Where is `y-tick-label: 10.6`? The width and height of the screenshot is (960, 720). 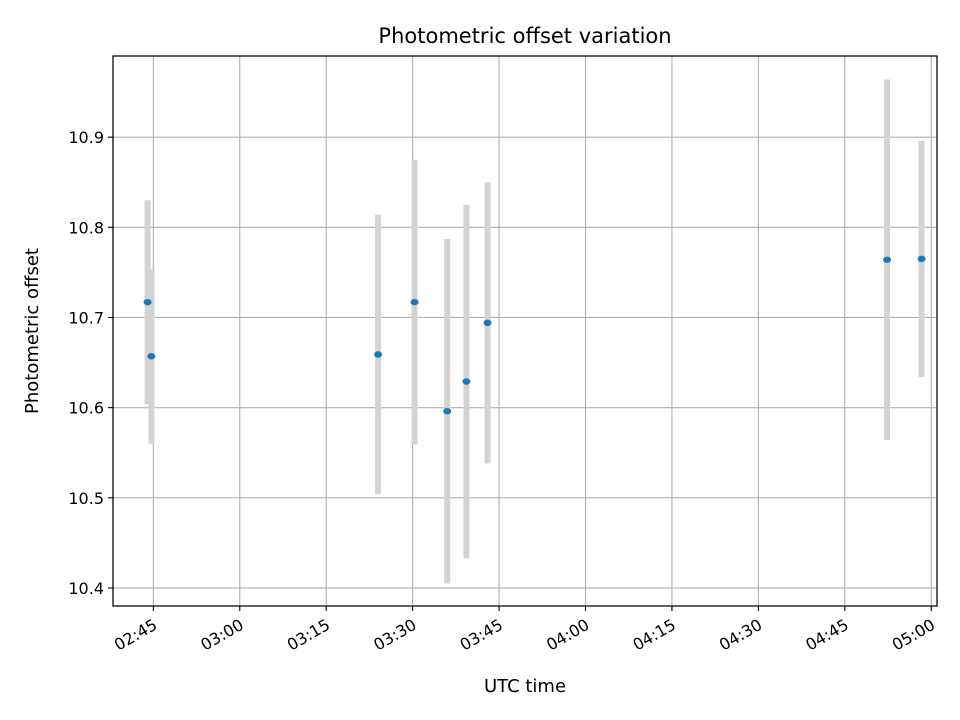
y-tick-label: 10.6 is located at coordinates (86, 408).